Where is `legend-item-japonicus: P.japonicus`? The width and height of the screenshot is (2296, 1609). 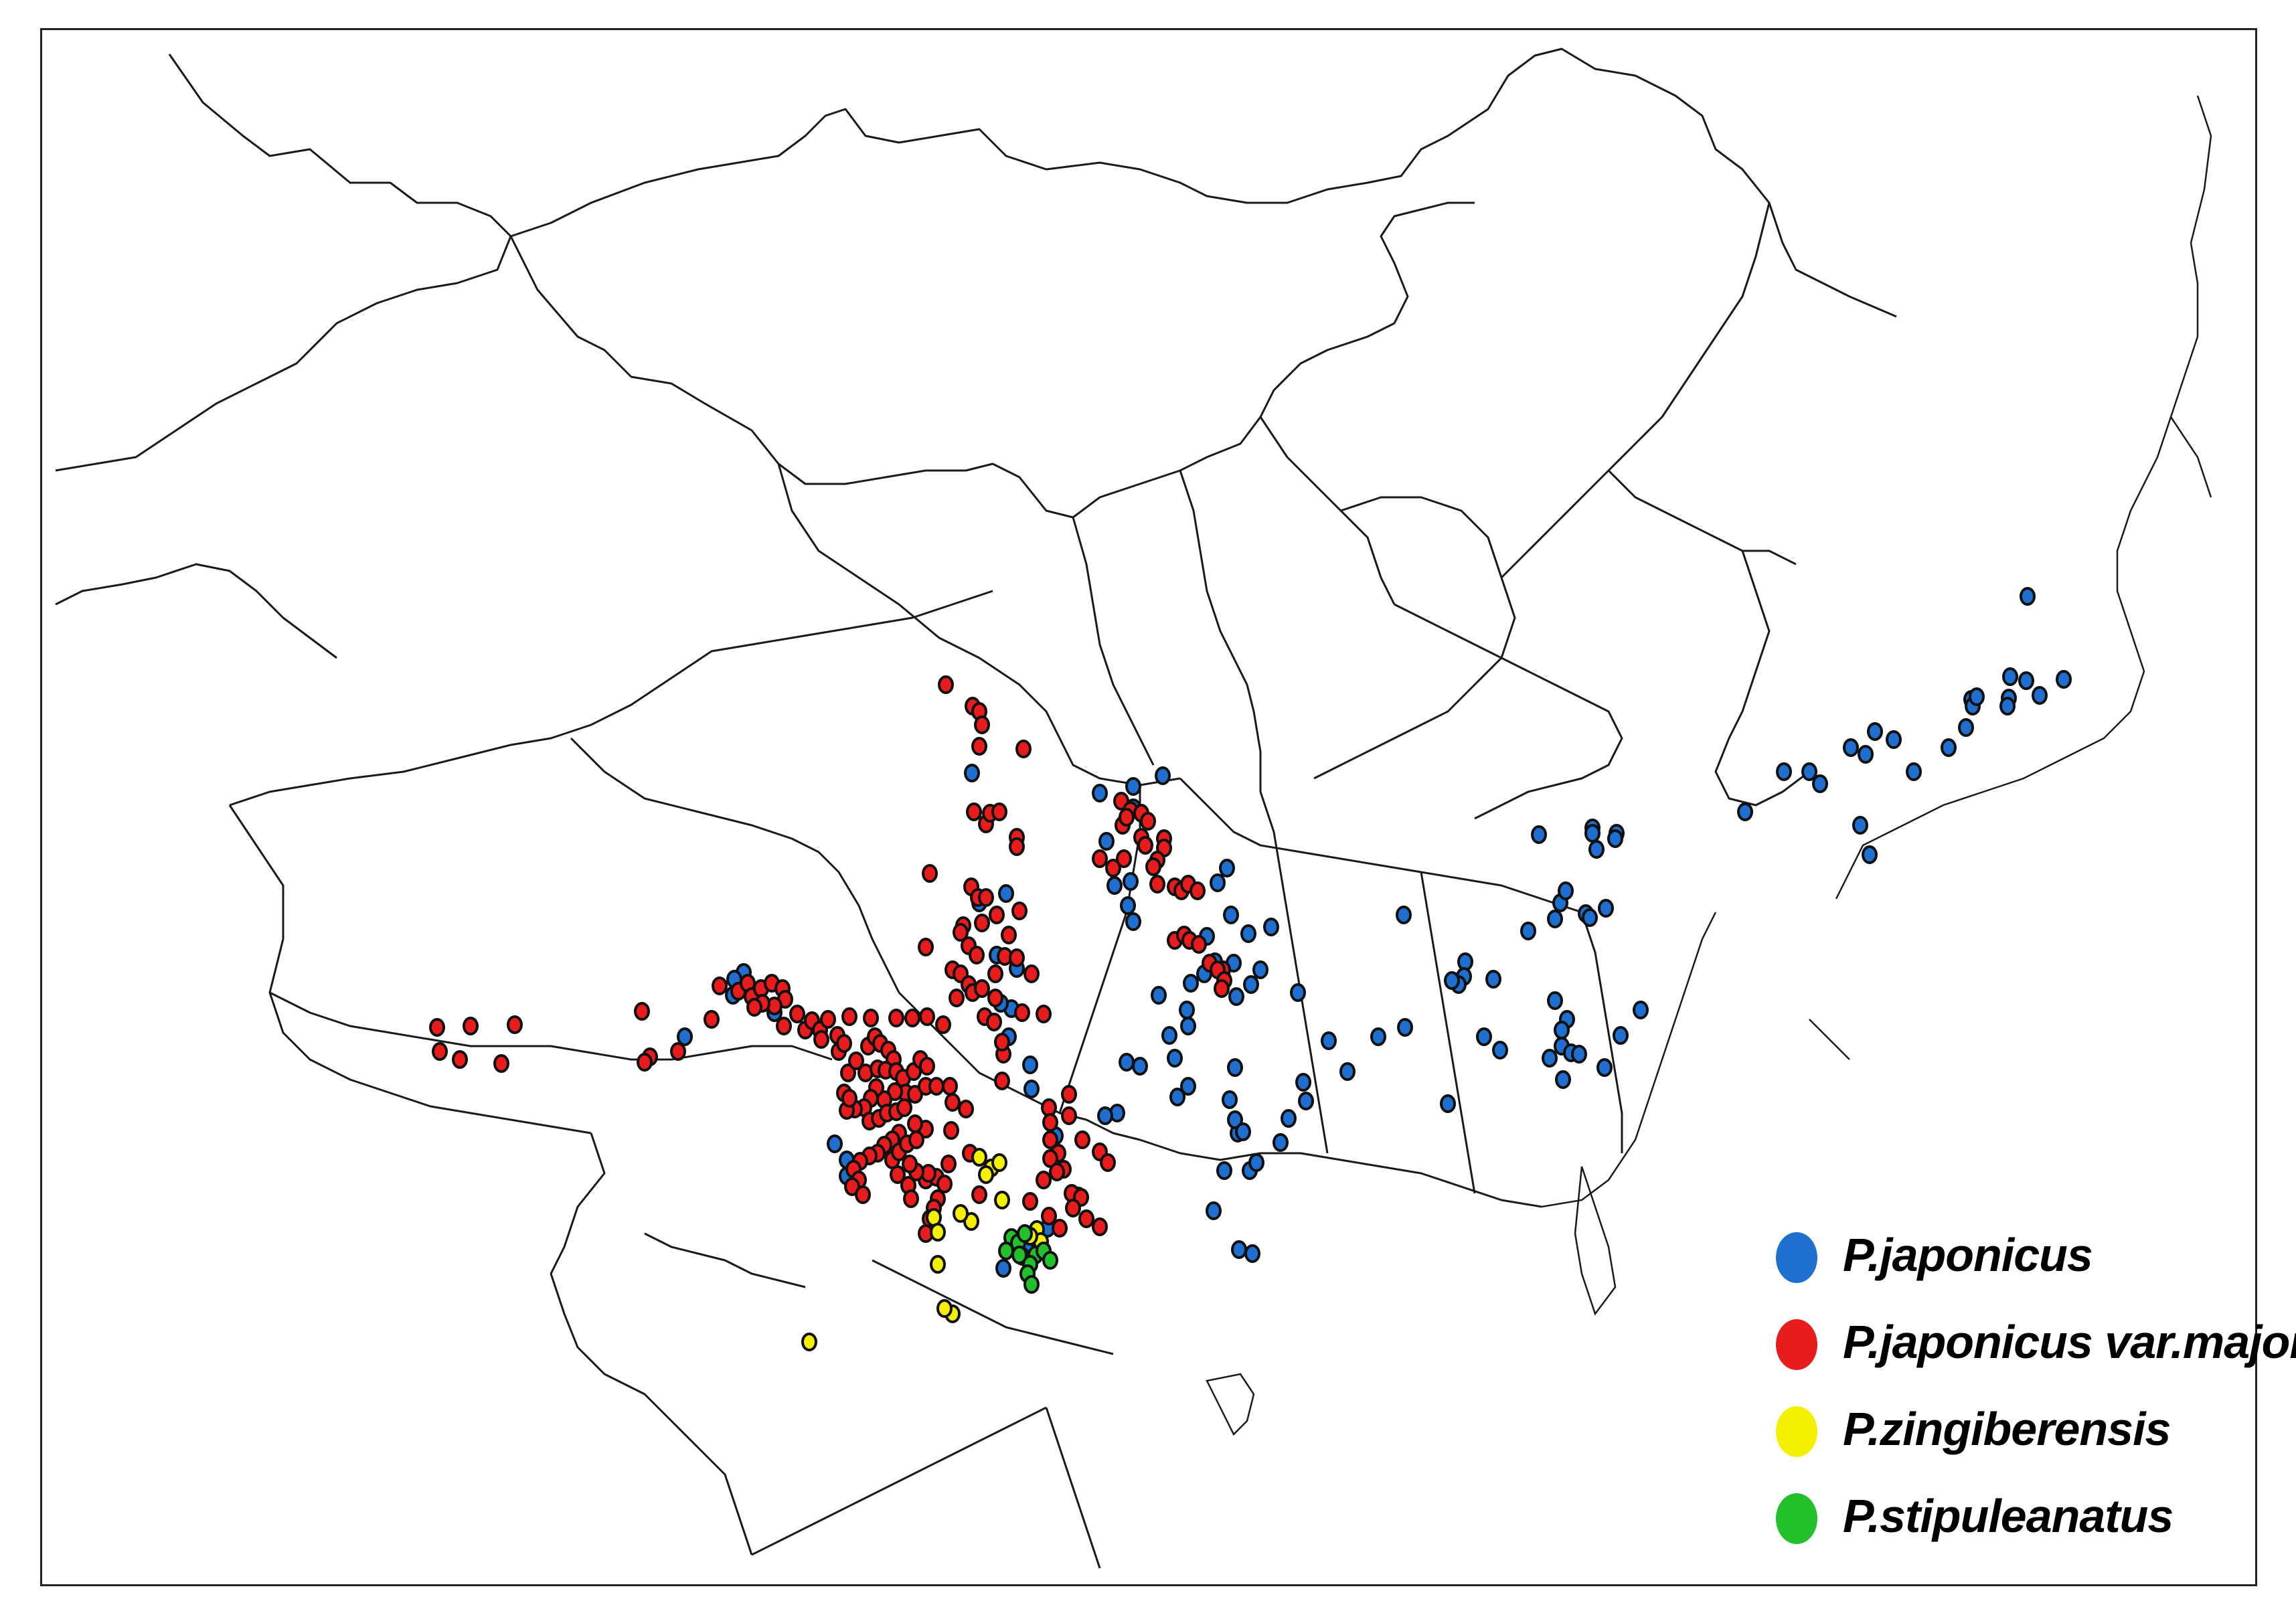 legend-item-japonicus: P.japonicus is located at coordinates (2036, 1264).